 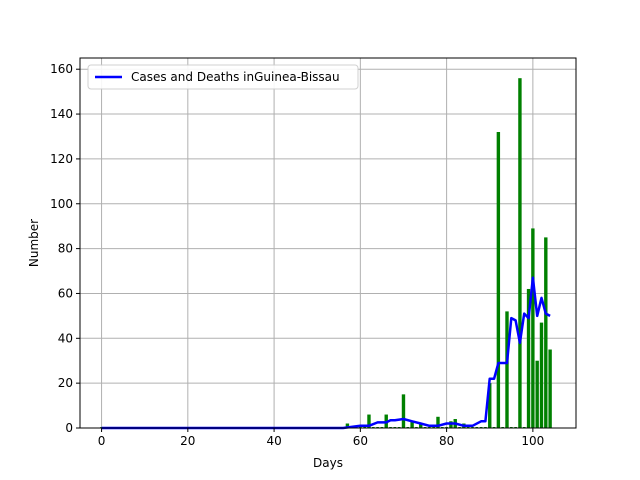 I want to click on y-tick-label: 120, so click(x=61, y=159).